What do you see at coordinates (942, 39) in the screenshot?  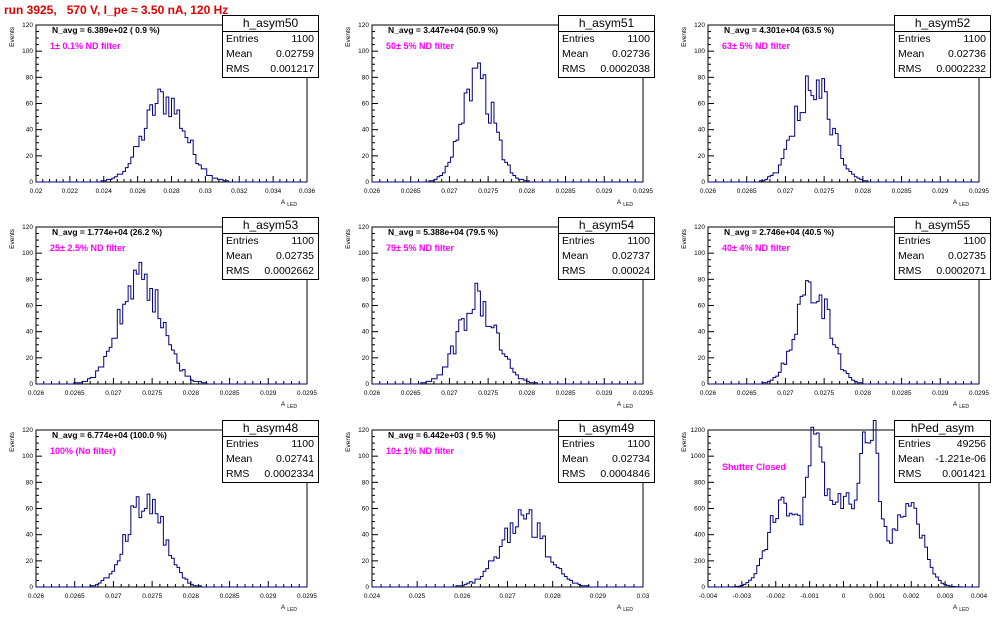 I see `stats-row-entries: Entries 1100` at bounding box center [942, 39].